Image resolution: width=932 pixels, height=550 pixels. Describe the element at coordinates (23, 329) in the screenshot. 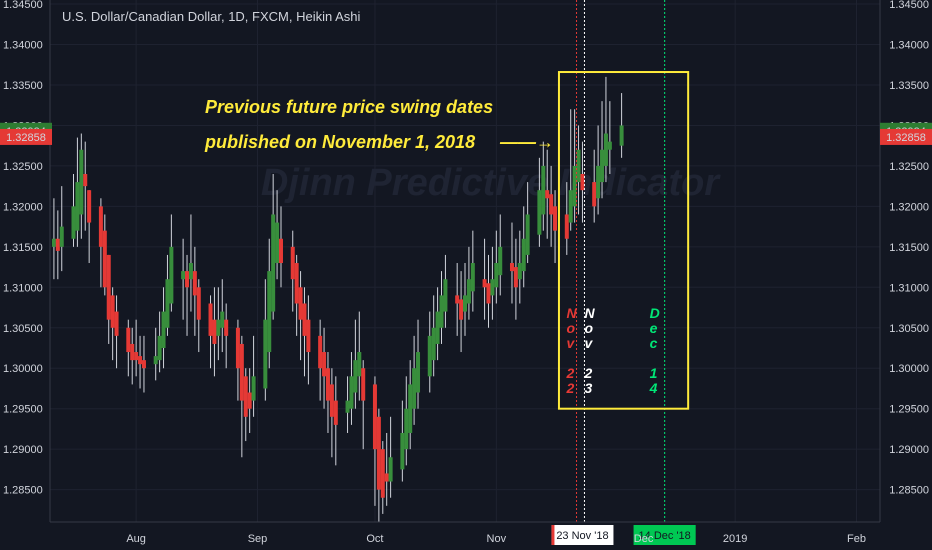

I see `y-tick-label-left: 1.30500` at that location.